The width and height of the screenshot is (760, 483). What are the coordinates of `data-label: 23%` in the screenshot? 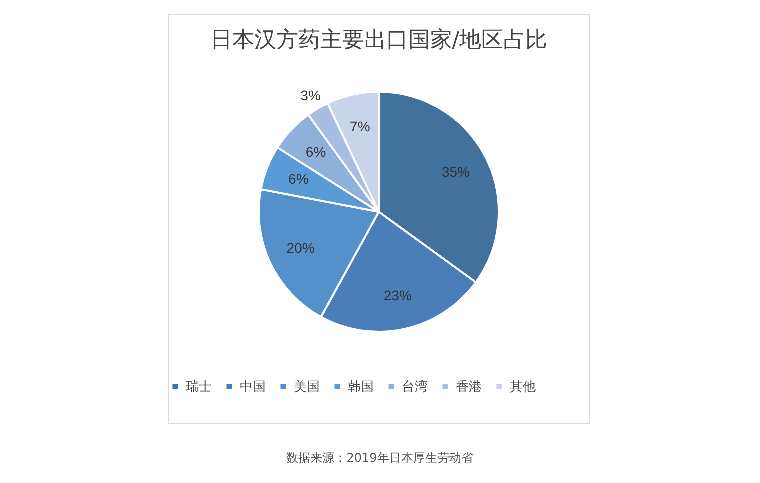 It's located at (398, 295).